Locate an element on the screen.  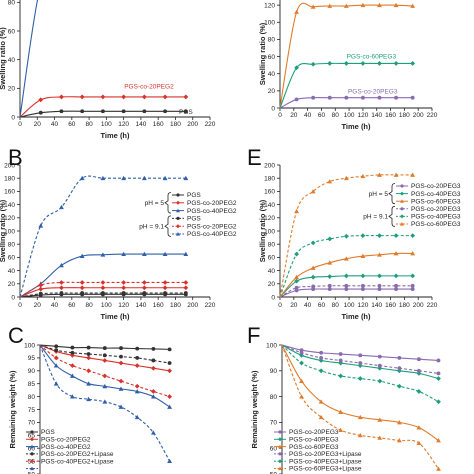
legend-item: PGS-co-20PEG2 is located at coordinates (204, 203).